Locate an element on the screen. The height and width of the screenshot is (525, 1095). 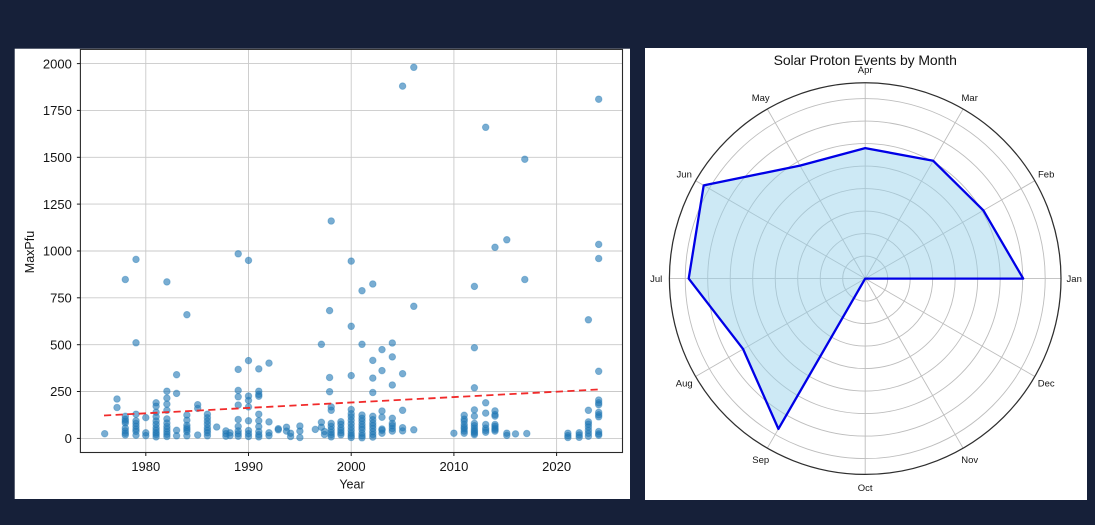
svg-text: 1990 is located at coordinates (248, 466).